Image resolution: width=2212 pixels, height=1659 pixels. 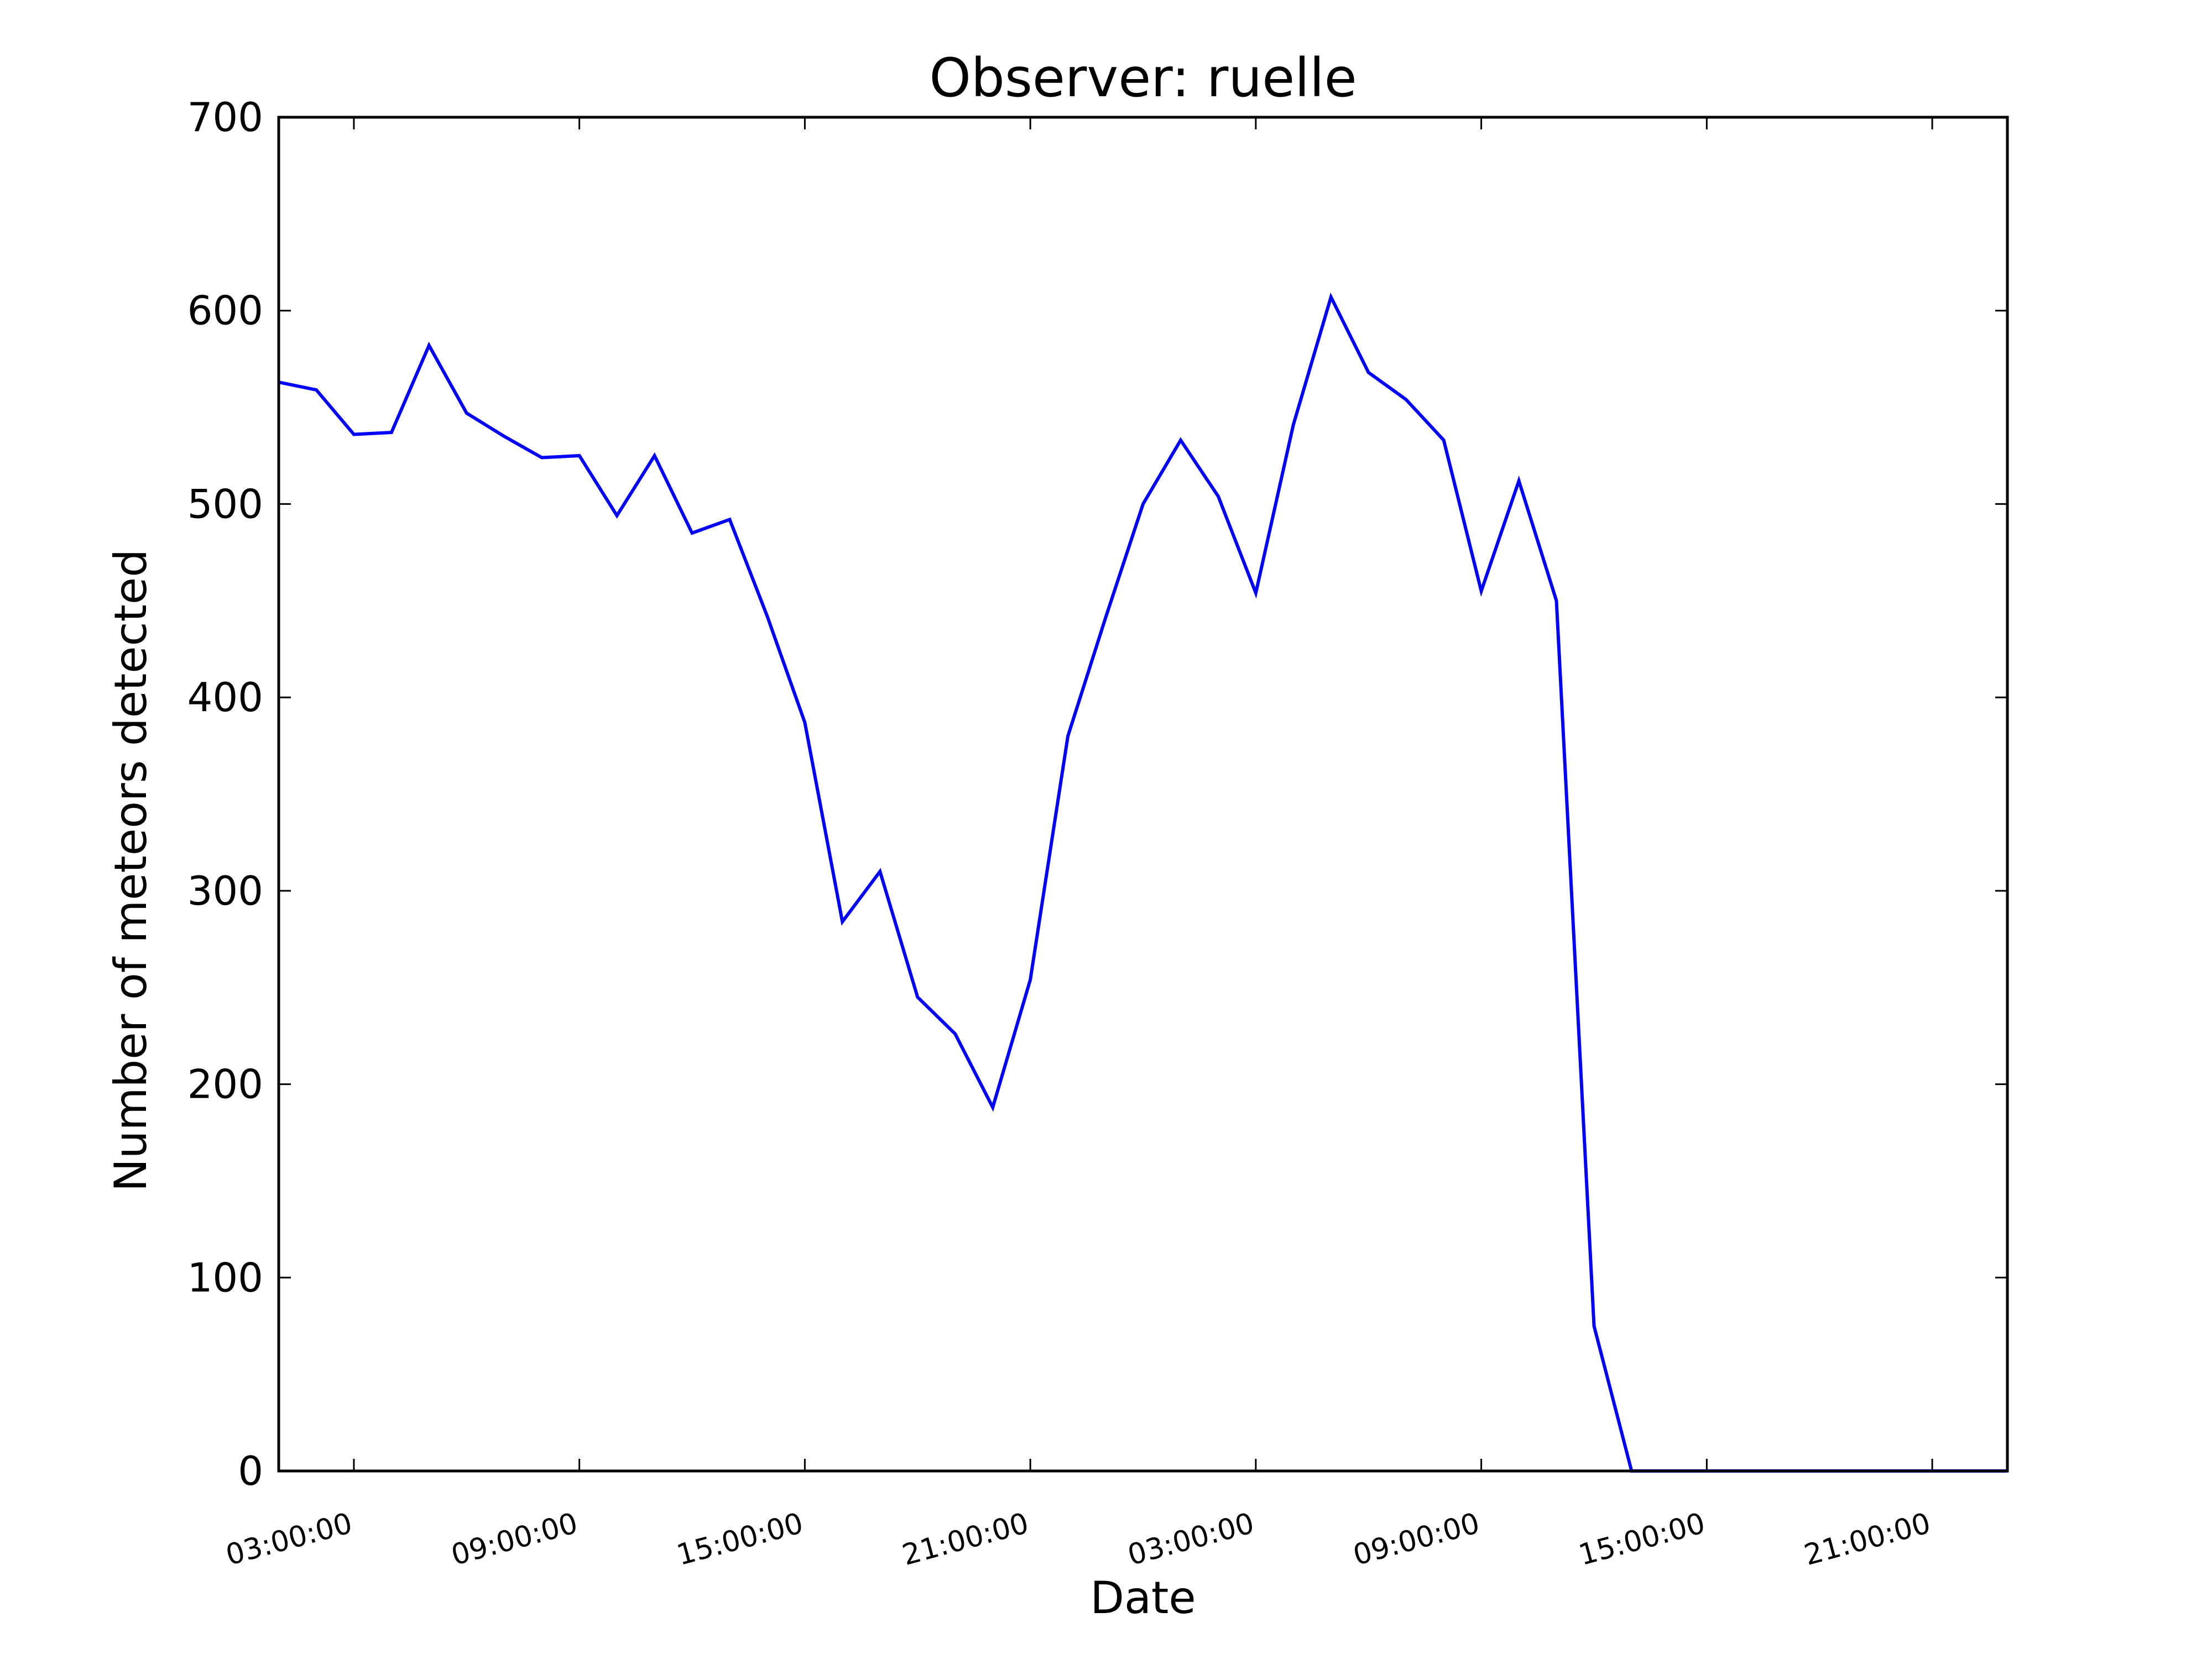 I want to click on y-tick-label: 0, so click(x=251, y=1471).